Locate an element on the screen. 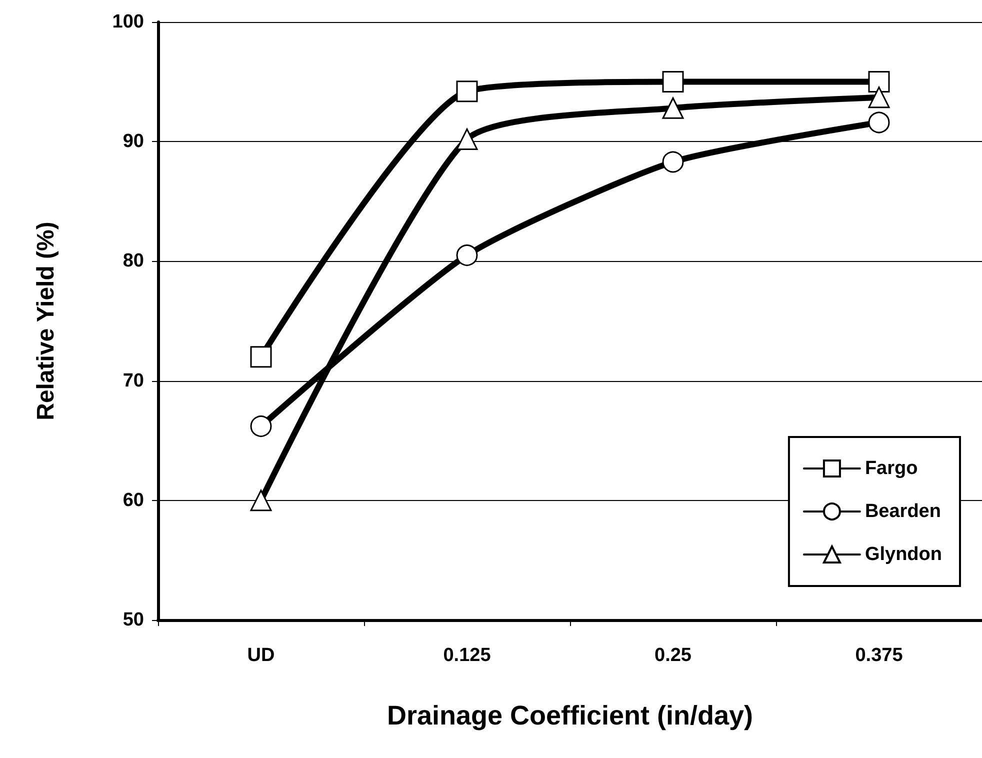 This screenshot has width=982, height=758. x-tick-label: UD is located at coordinates (261, 655).